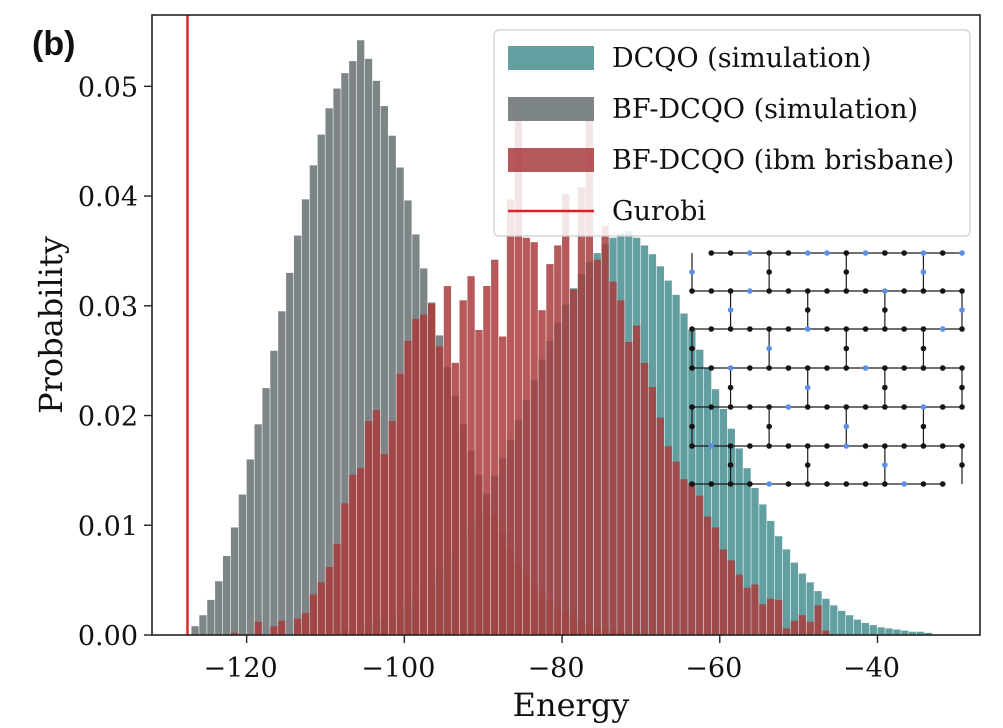  Describe the element at coordinates (827, 368) in the screenshot. I see `qubit-lattice-inset` at that location.